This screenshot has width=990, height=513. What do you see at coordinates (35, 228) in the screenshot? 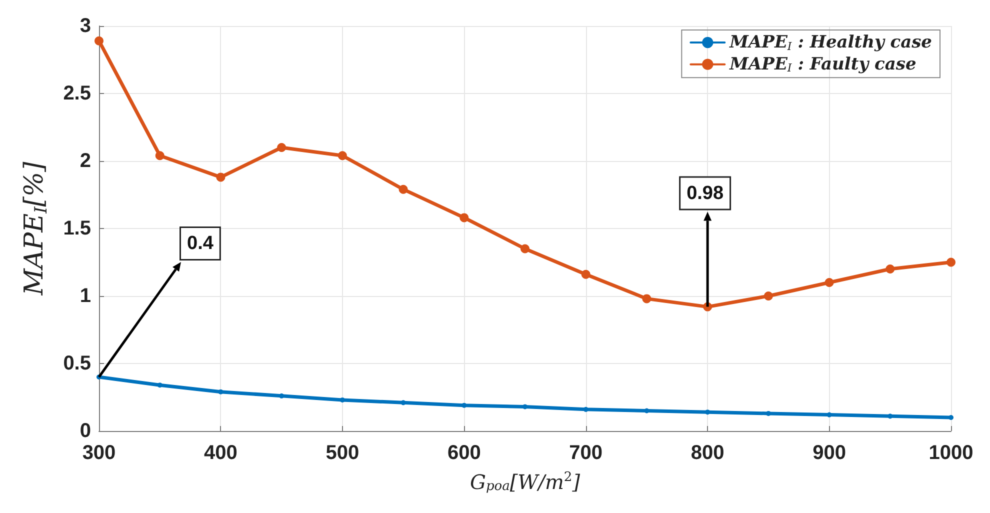
I see `y-axis-title: MAPEI[%]` at bounding box center [35, 228].